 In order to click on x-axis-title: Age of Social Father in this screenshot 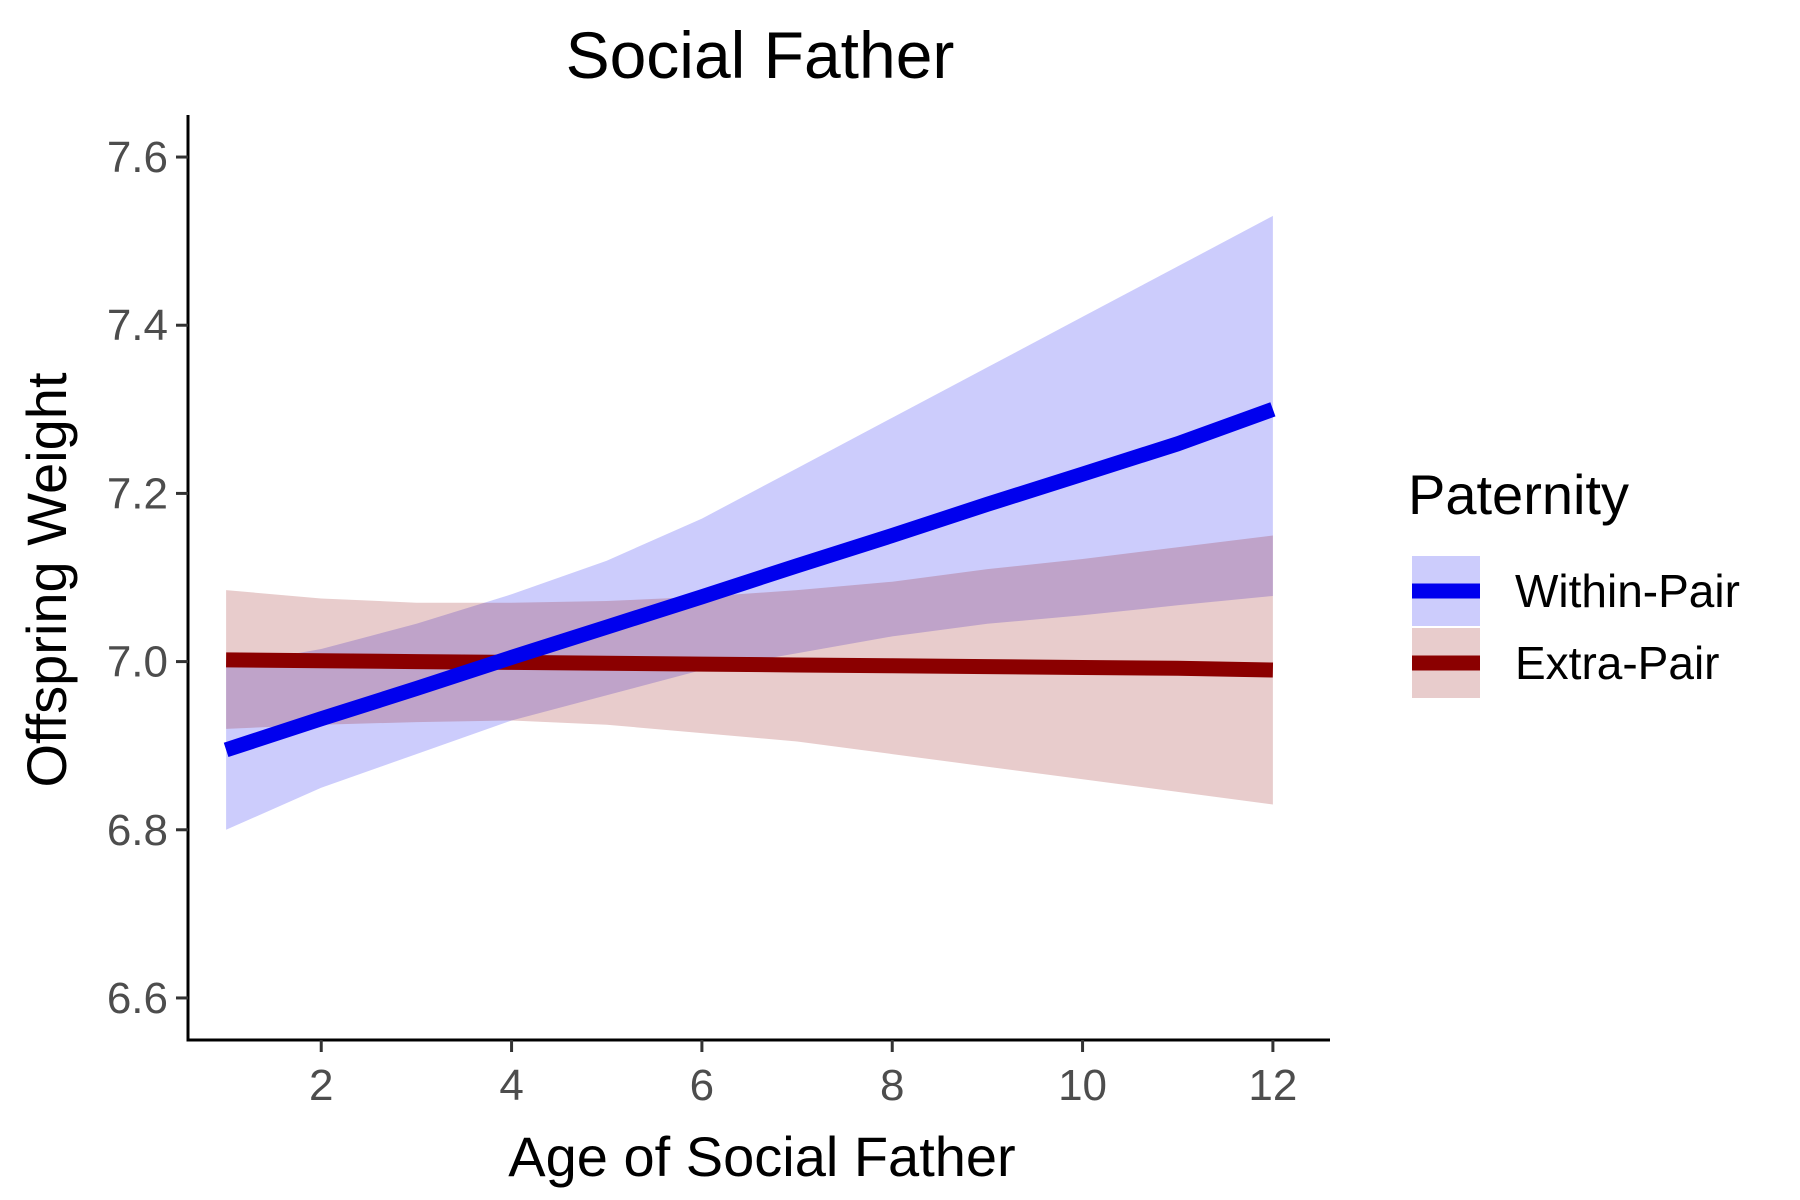, I will do `click(761, 1156)`.